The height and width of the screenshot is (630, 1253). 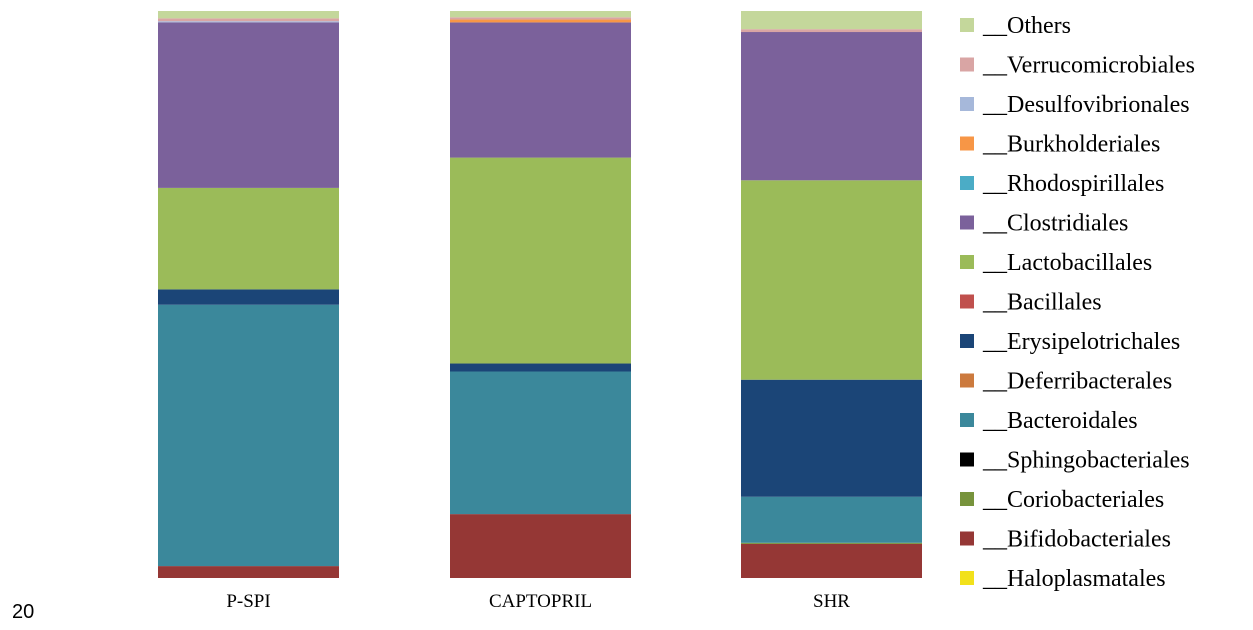 What do you see at coordinates (540, 21) in the screenshot?
I see `bar-segment-captopril-burkholderiales` at bounding box center [540, 21].